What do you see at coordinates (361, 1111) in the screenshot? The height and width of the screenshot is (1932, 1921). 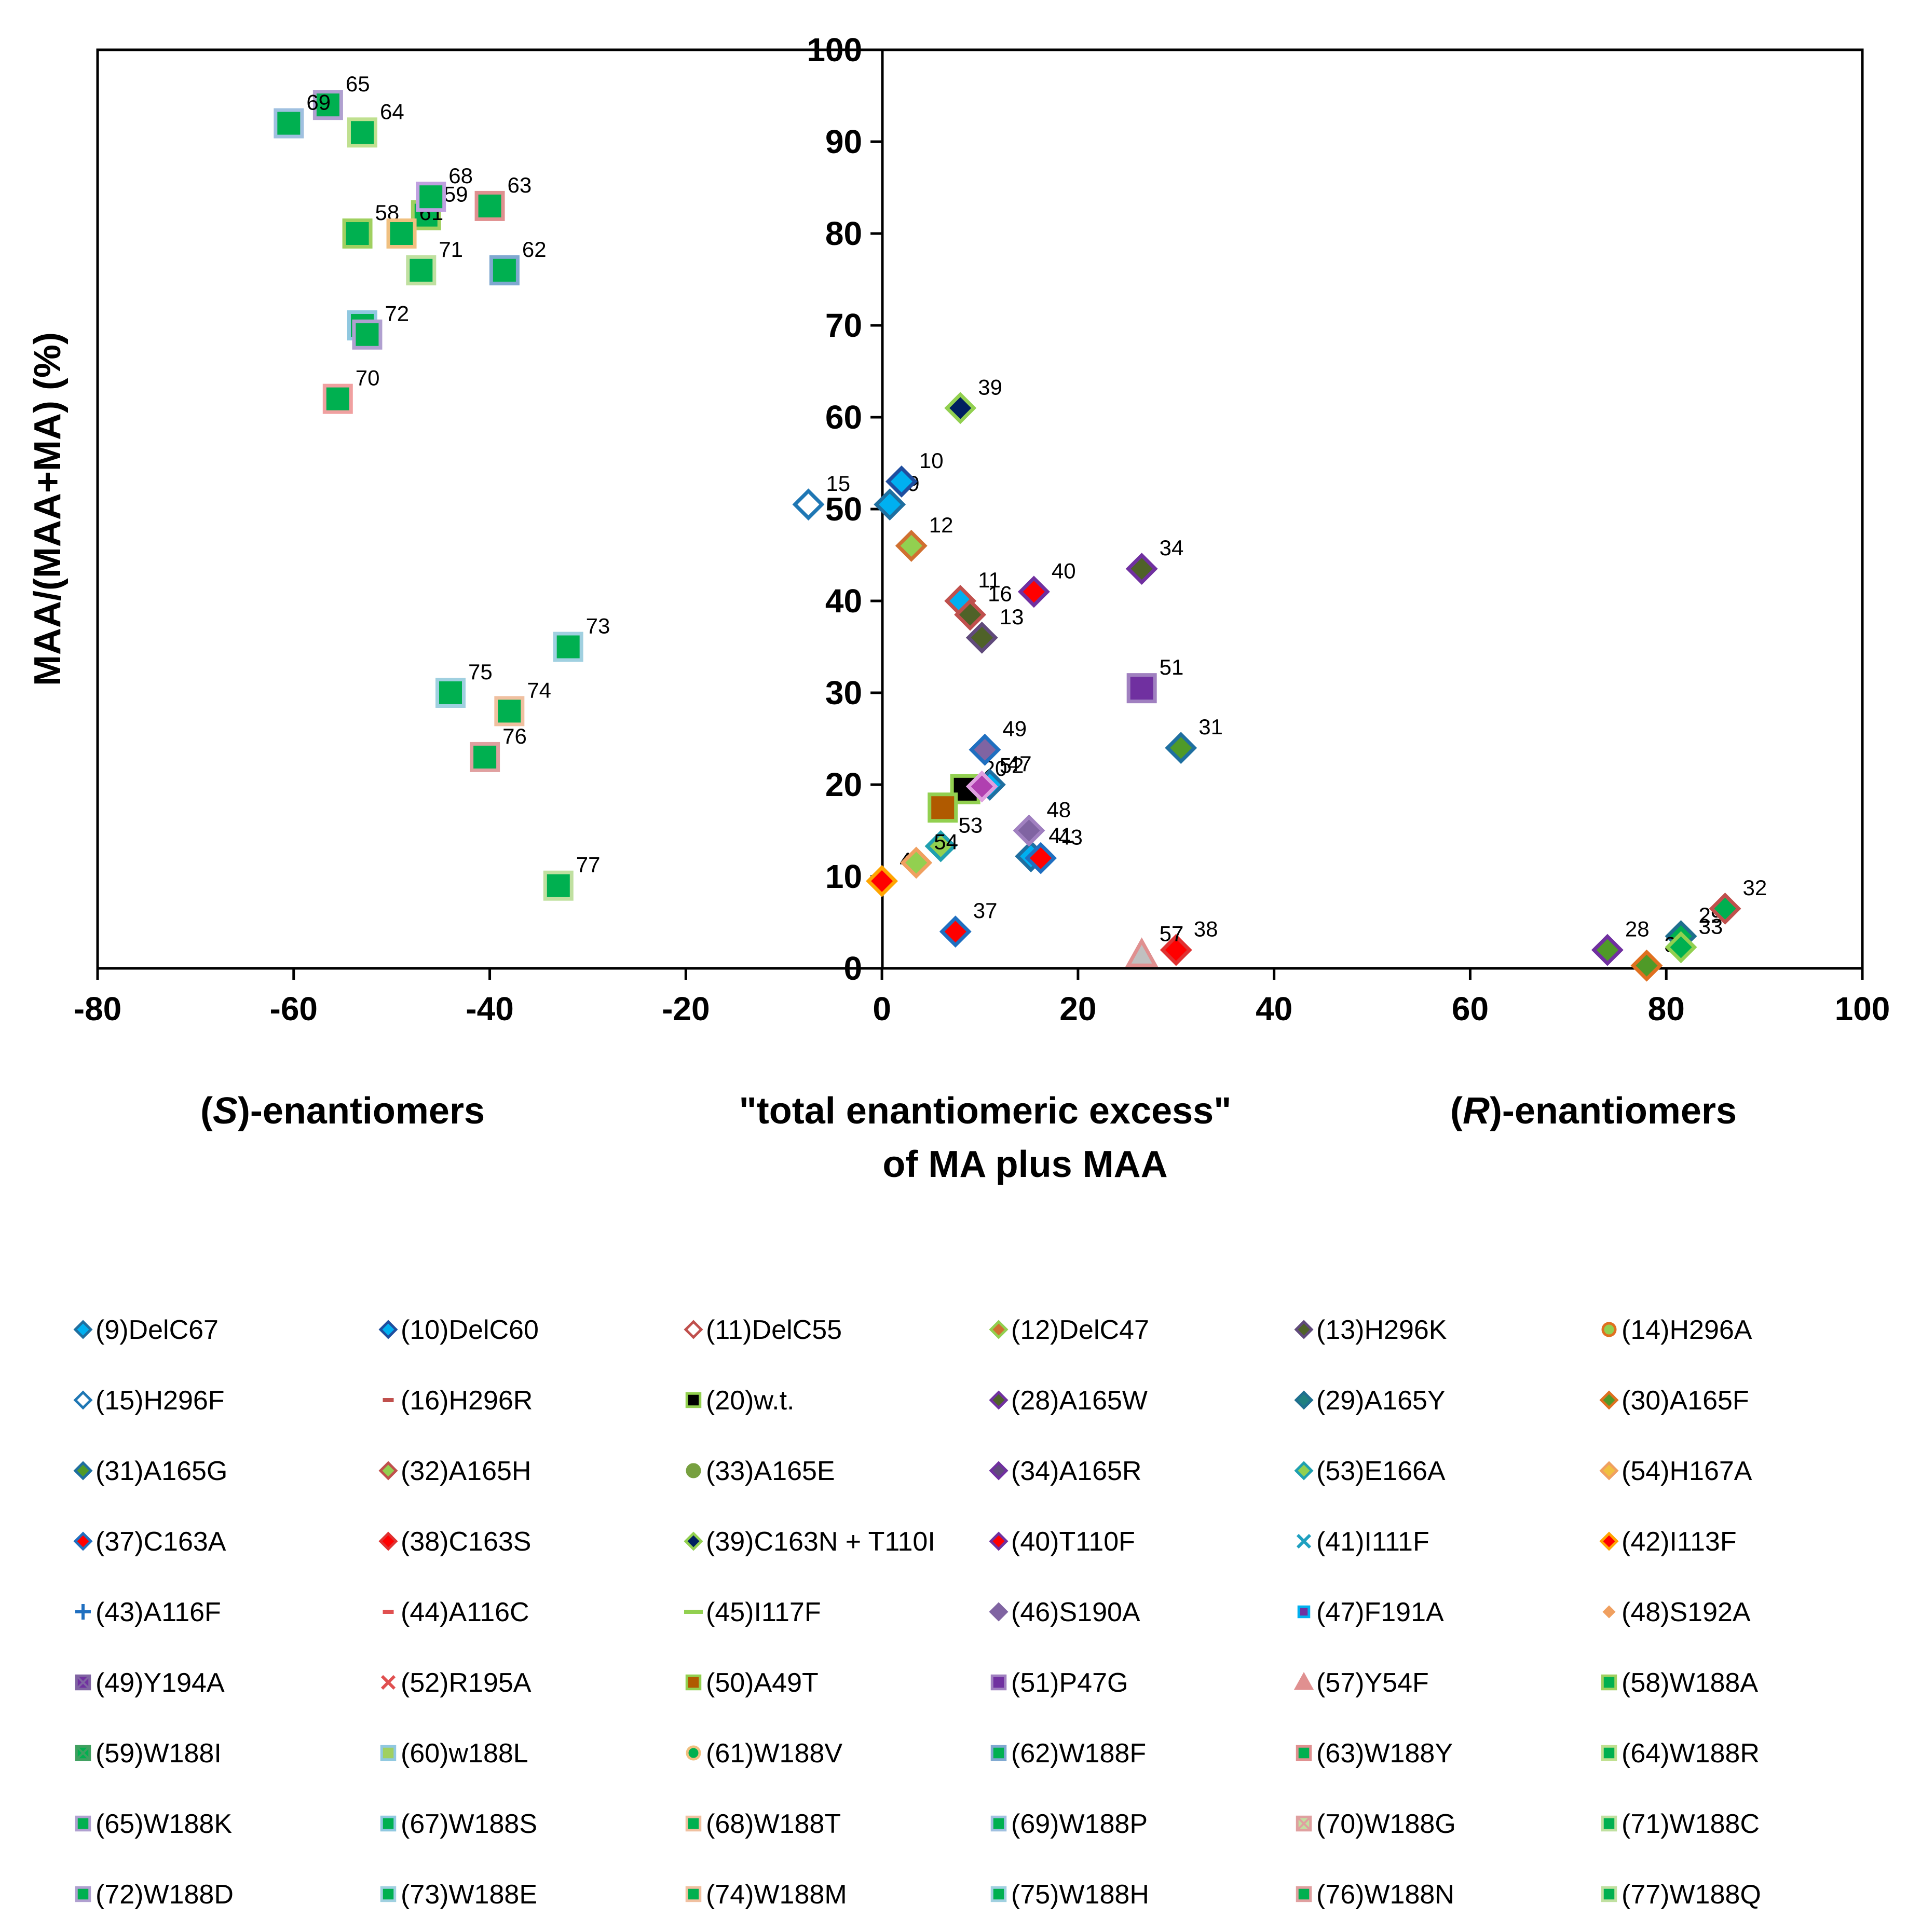 I see `s-caption-rest: )-enantiomers` at bounding box center [361, 1111].